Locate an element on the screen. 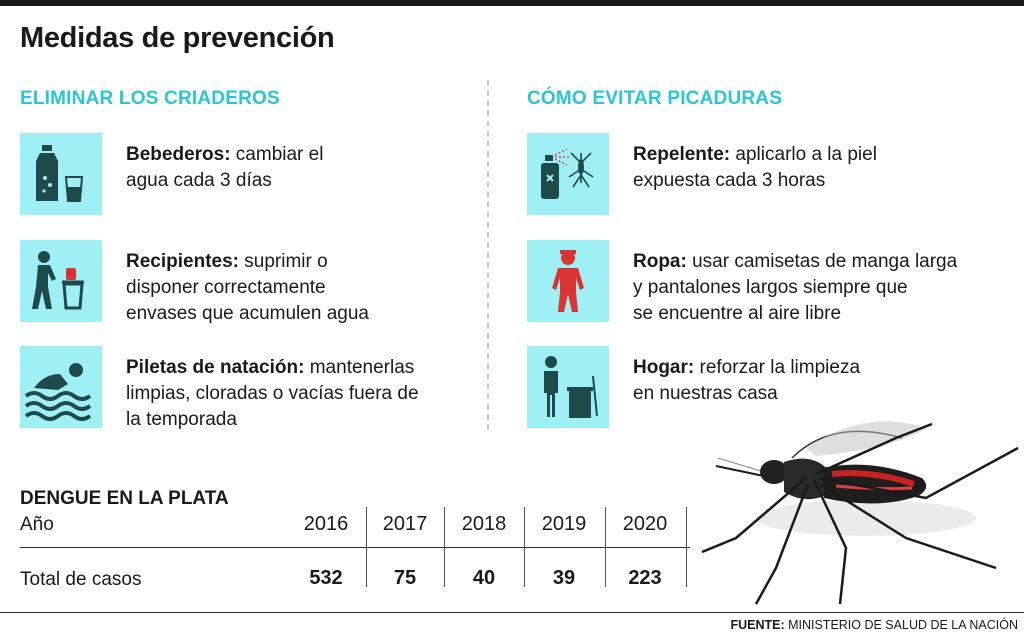  spray-mosquito-icon is located at coordinates (568, 174).